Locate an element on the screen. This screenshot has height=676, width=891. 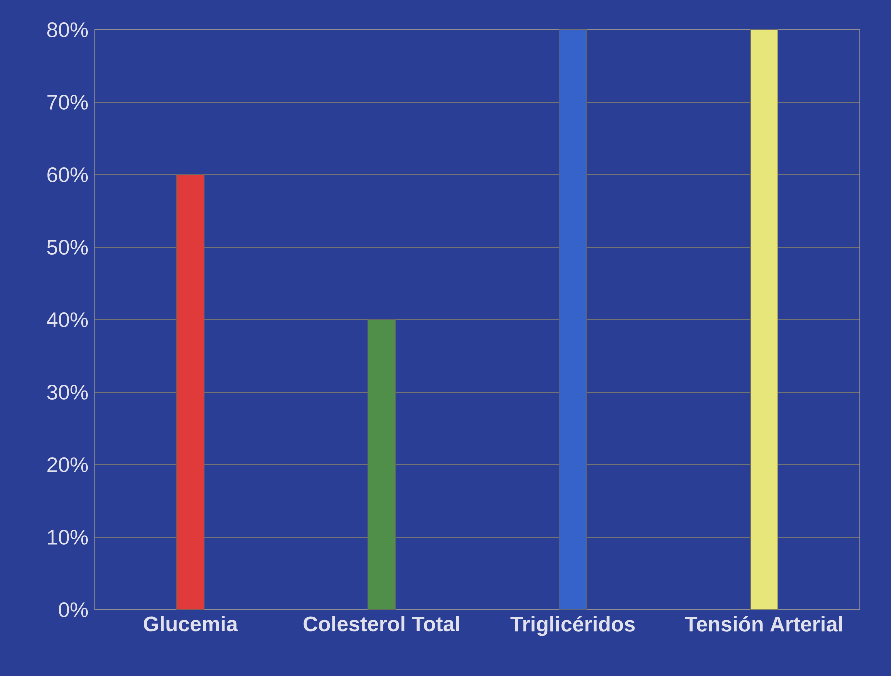
y-tick-label: 10% is located at coordinates (68, 537).